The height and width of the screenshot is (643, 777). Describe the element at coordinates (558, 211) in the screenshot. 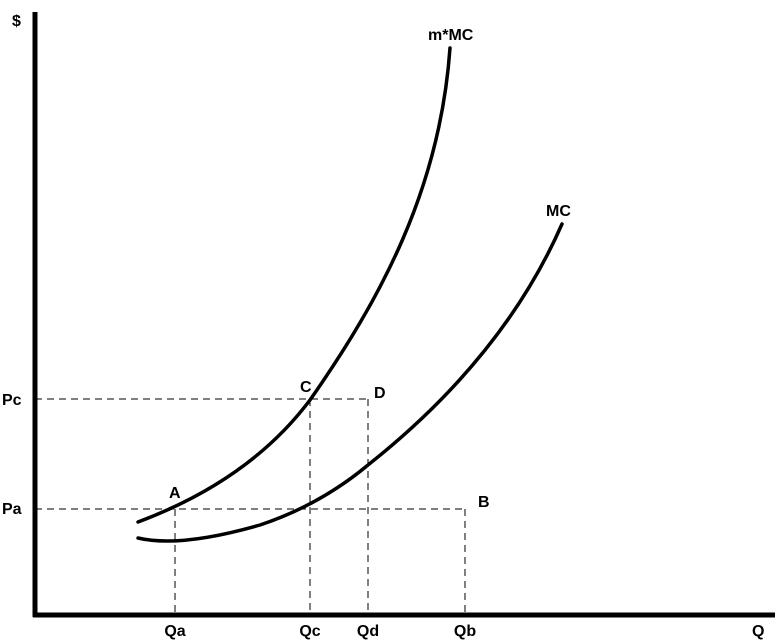

I see `curve-label: MC` at that location.